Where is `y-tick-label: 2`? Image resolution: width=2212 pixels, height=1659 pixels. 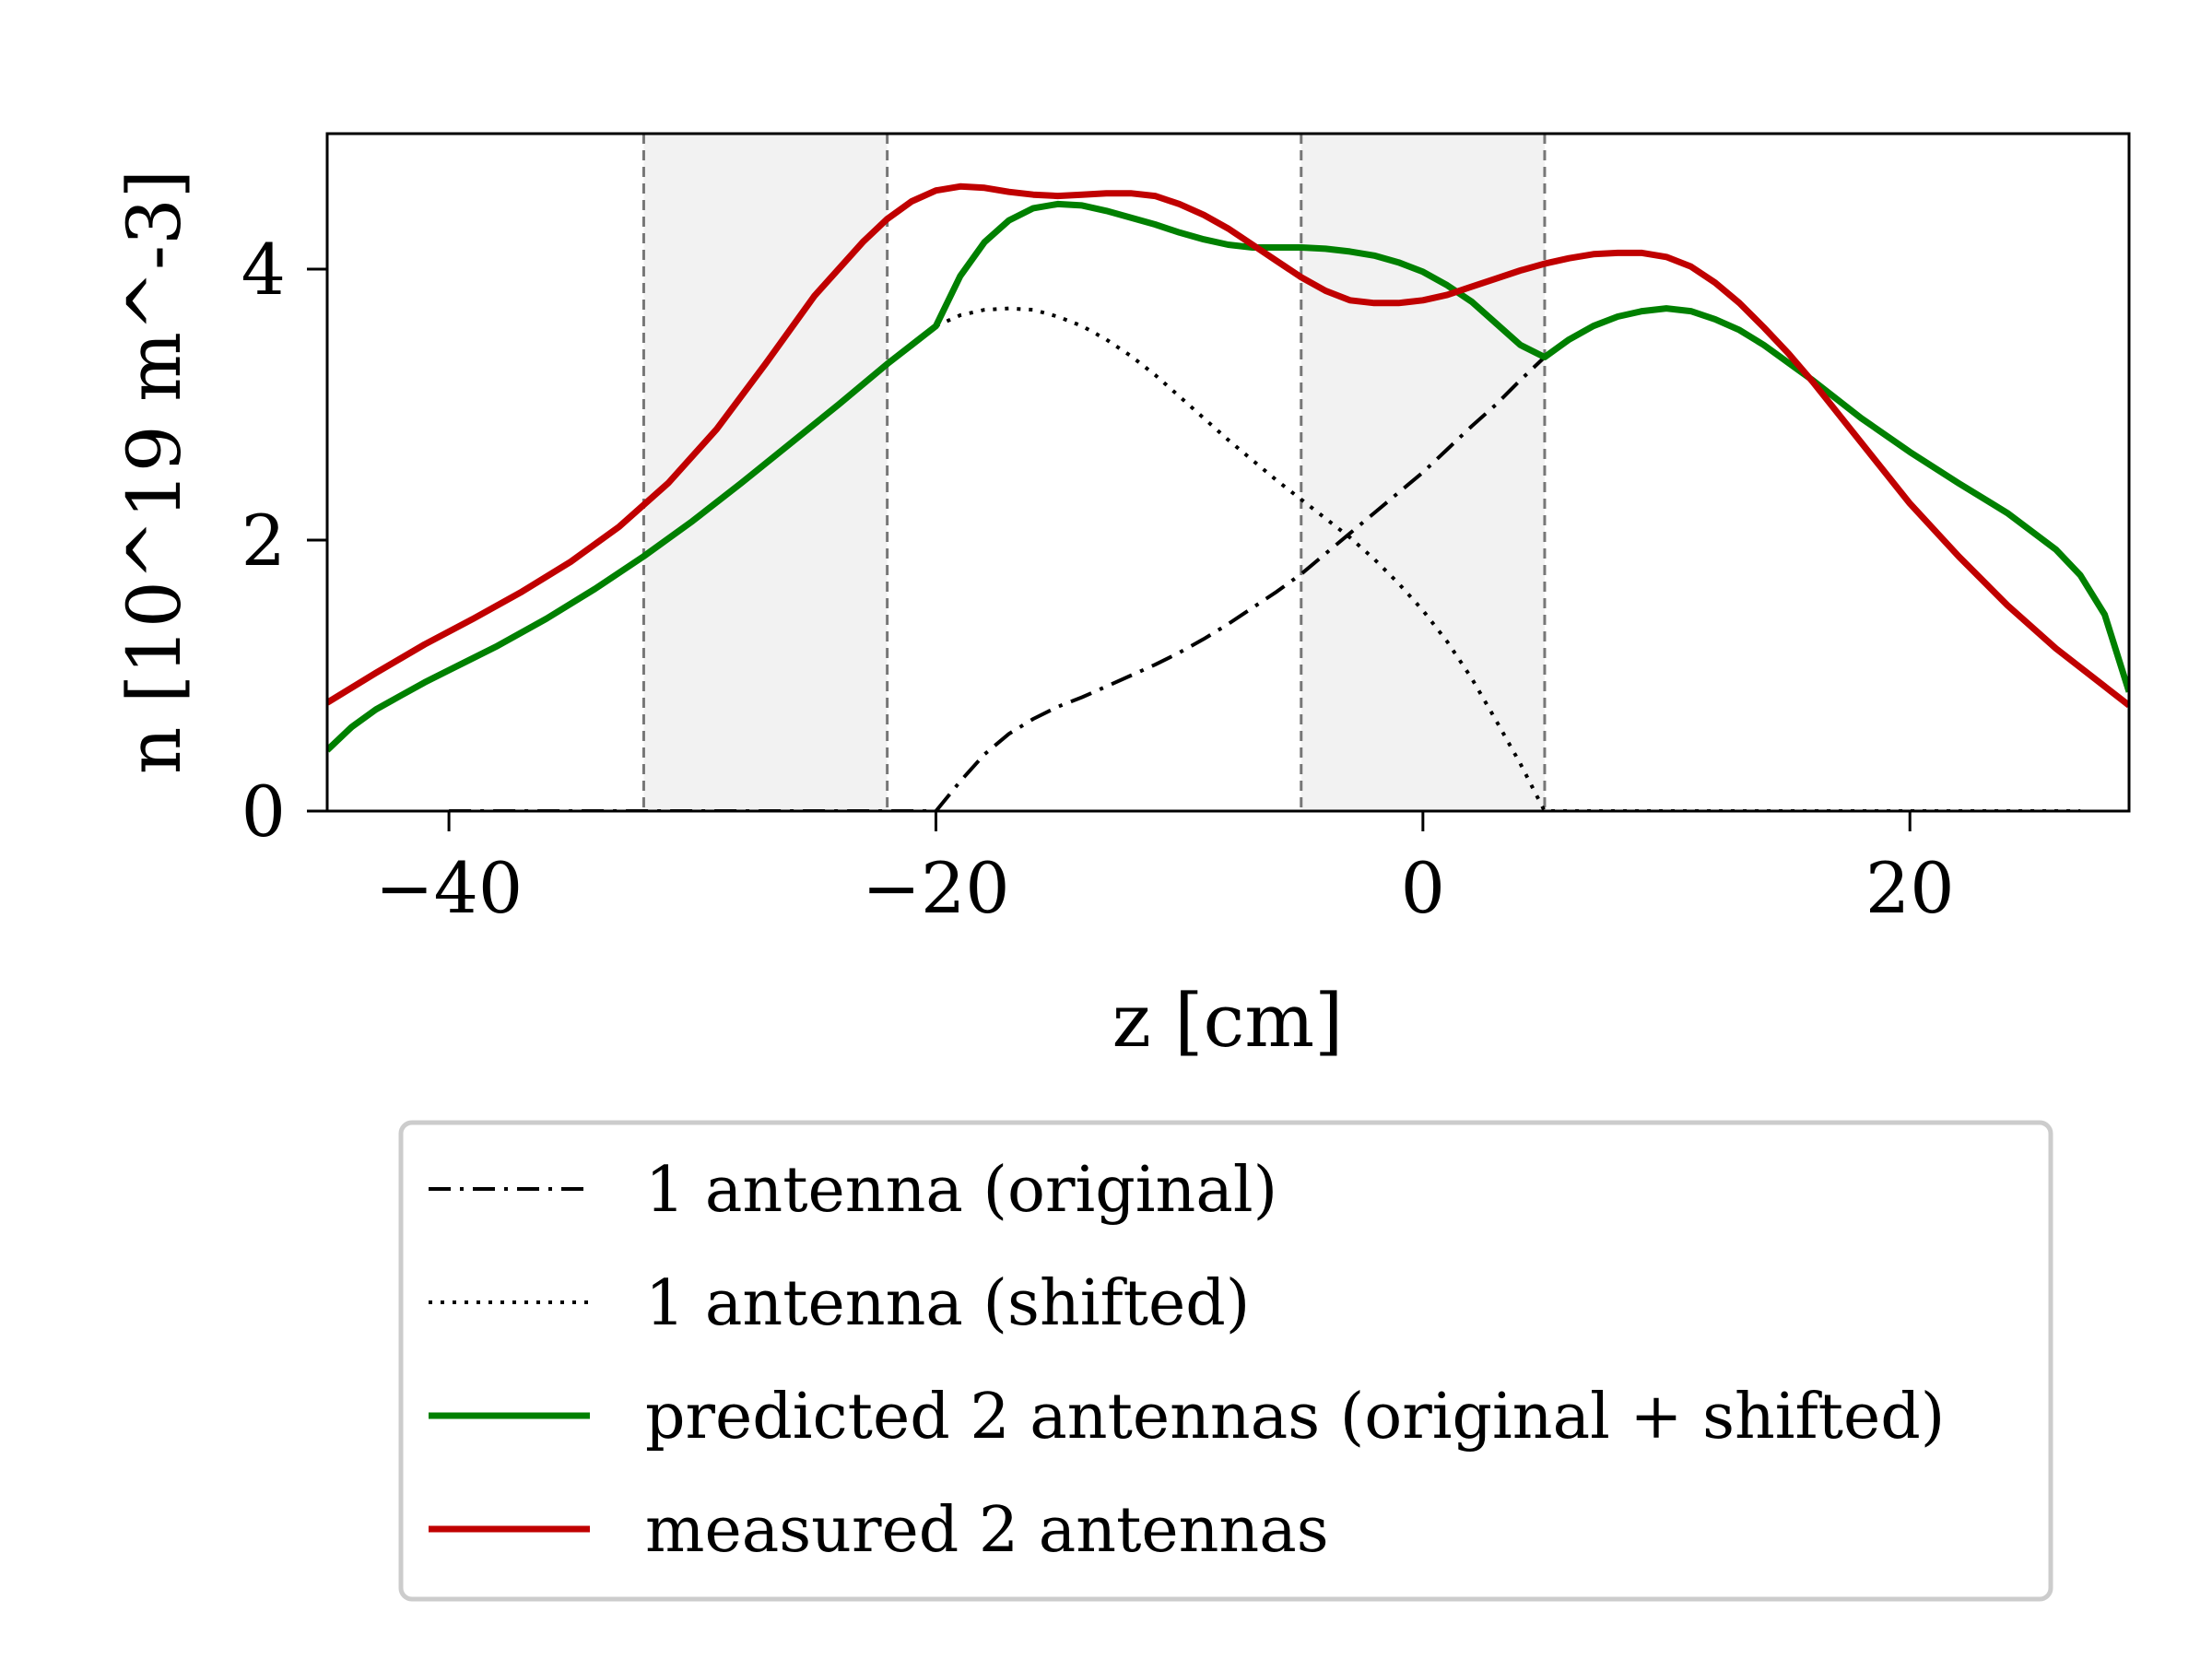 y-tick-label: 2 is located at coordinates (263, 541).